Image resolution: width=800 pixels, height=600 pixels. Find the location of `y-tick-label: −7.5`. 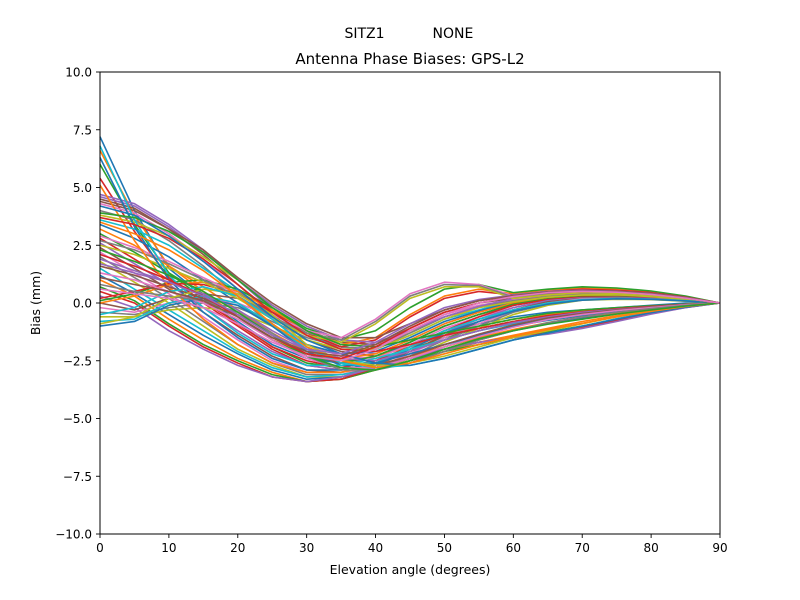

y-tick-label: −7.5 is located at coordinates (77, 477).